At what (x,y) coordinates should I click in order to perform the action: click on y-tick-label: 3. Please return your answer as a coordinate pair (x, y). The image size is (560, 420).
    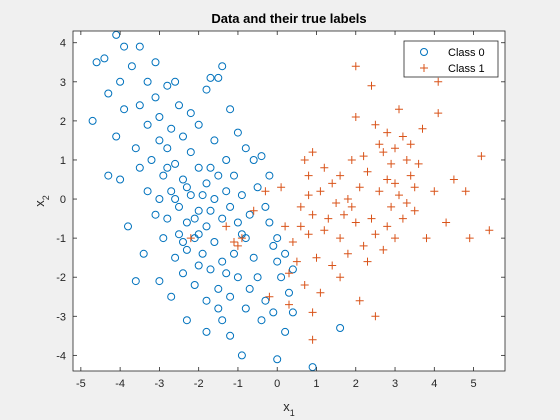
    Looking at the image, I should click on (63, 83).